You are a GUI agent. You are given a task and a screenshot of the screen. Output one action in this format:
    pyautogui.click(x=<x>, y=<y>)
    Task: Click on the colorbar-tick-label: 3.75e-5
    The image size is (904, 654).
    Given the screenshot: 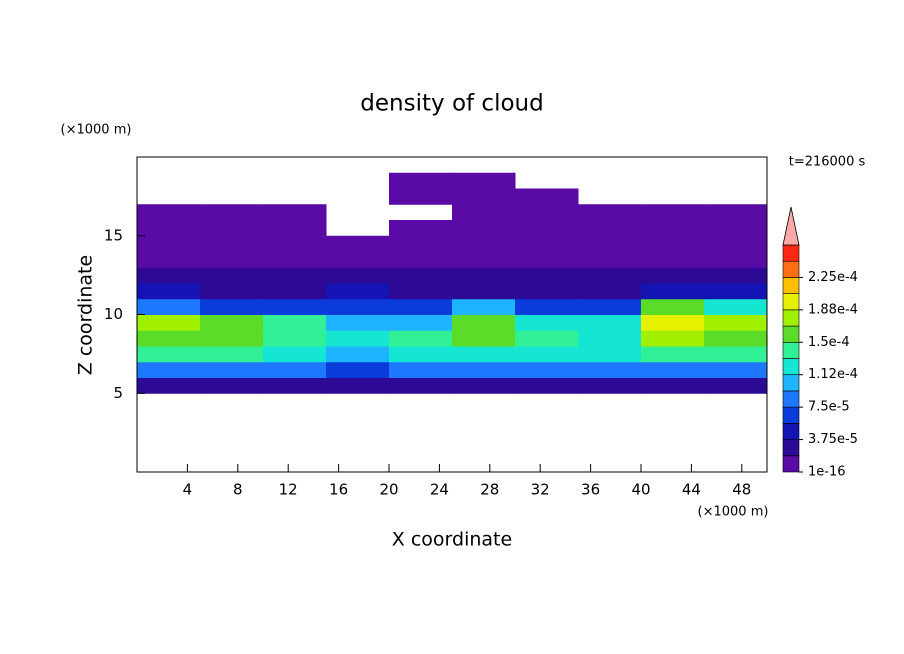 What is the action you would take?
    pyautogui.click(x=833, y=439)
    